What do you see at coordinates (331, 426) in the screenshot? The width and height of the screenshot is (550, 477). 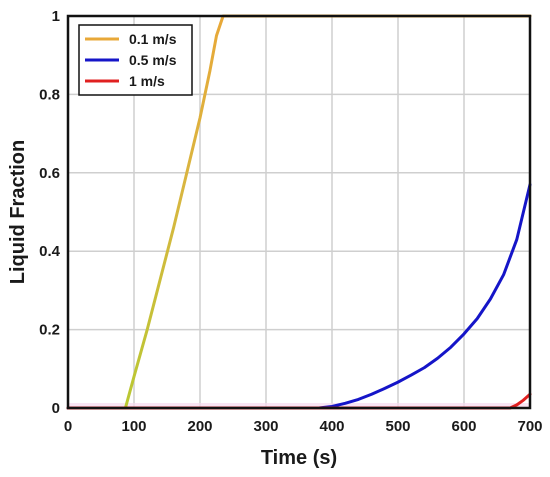 I see `x-tick-label: 400` at bounding box center [331, 426].